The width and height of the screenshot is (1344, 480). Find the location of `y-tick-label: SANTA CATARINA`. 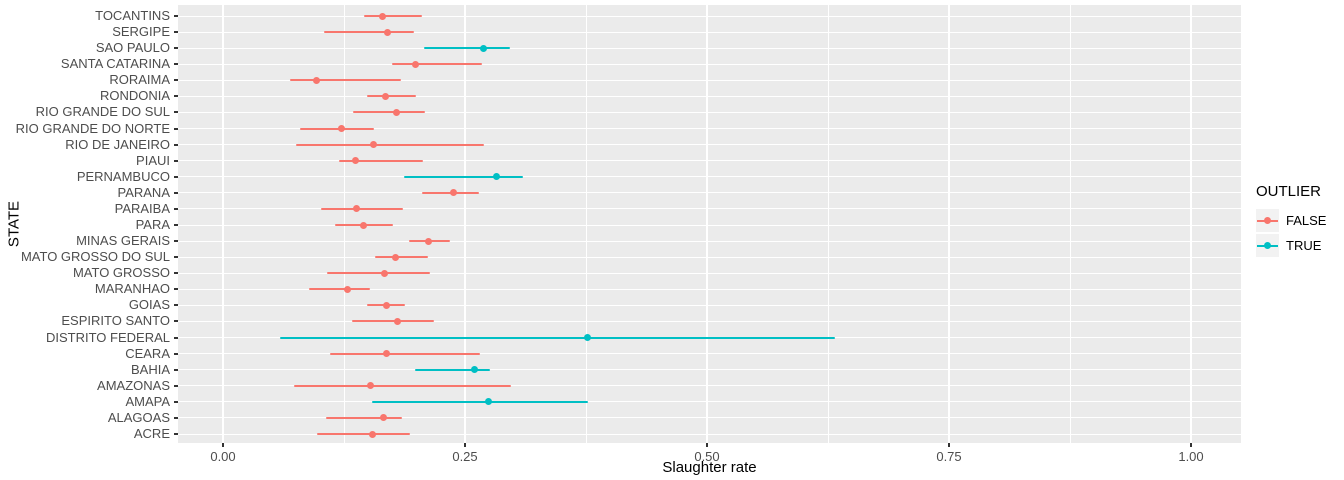

y-tick-label: SANTA CATARINA is located at coordinates (115, 64).